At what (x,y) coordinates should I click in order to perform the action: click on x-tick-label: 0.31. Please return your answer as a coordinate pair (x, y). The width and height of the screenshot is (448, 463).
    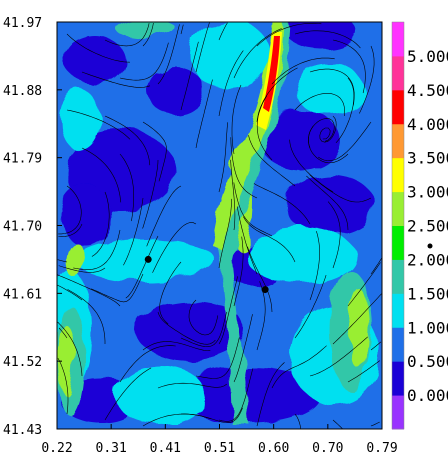
    Looking at the image, I should click on (111, 448).